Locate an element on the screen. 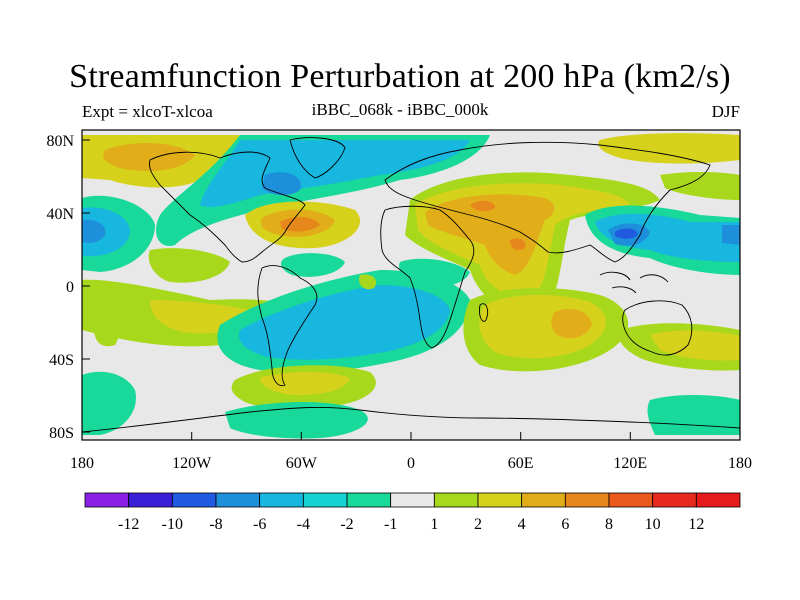 The width and height of the screenshot is (800, 600). experiment-label: Expt = xlcoT-xlcoa is located at coordinates (147, 111).